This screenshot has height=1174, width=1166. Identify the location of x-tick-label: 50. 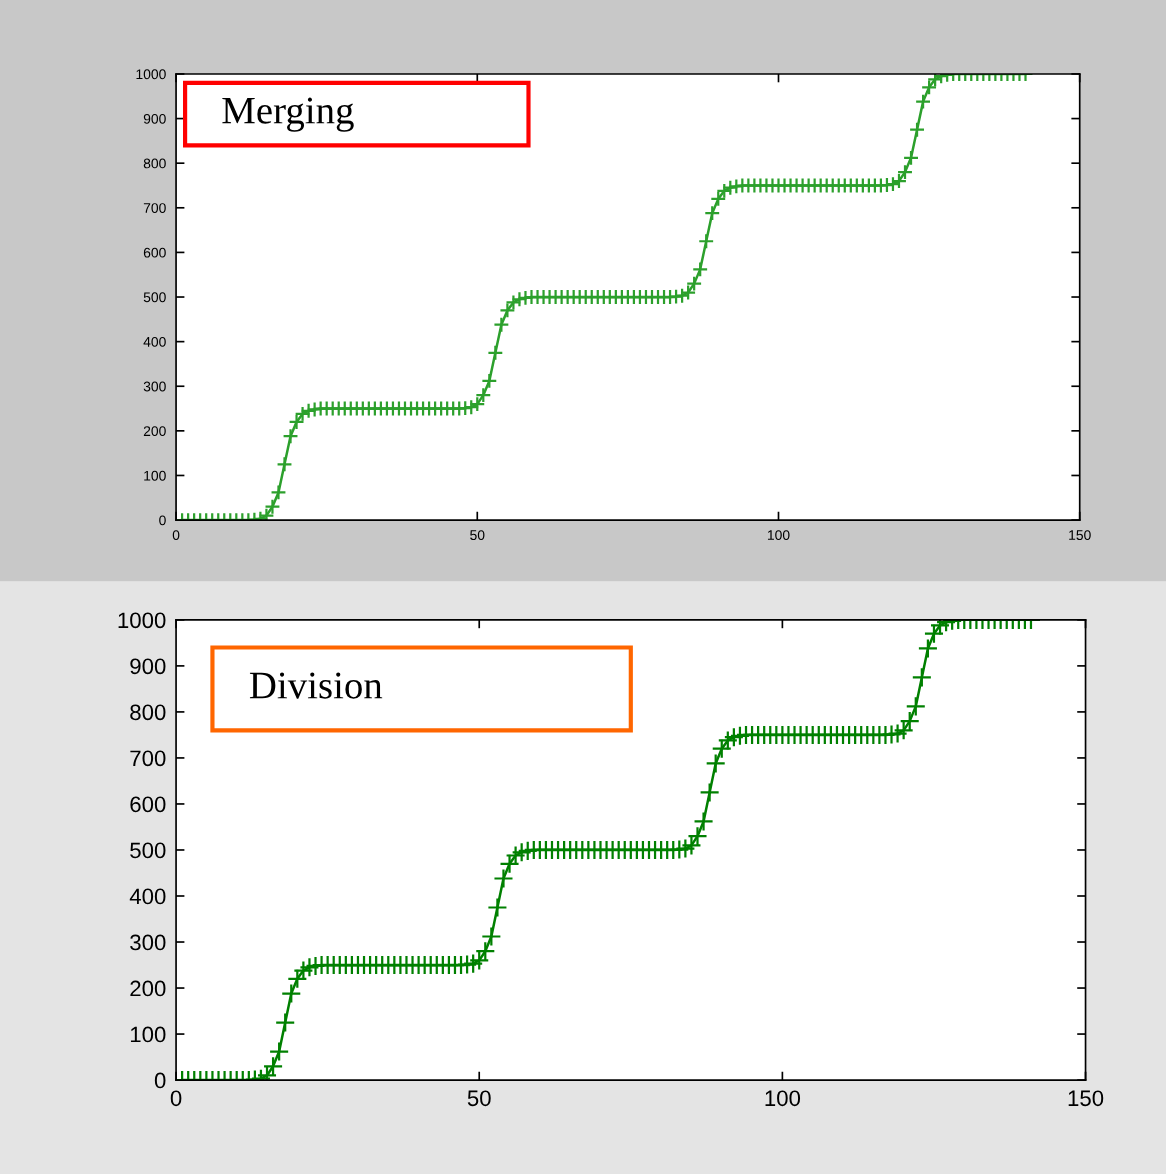
(479, 1098).